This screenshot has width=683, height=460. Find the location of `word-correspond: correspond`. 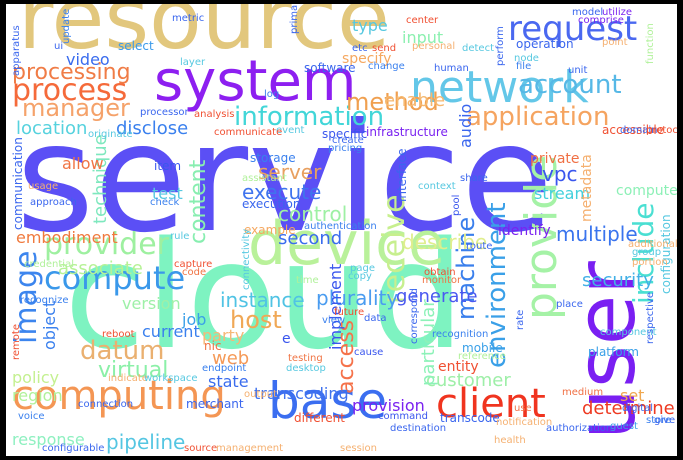

word-correspond: correspond is located at coordinates (415, 316).